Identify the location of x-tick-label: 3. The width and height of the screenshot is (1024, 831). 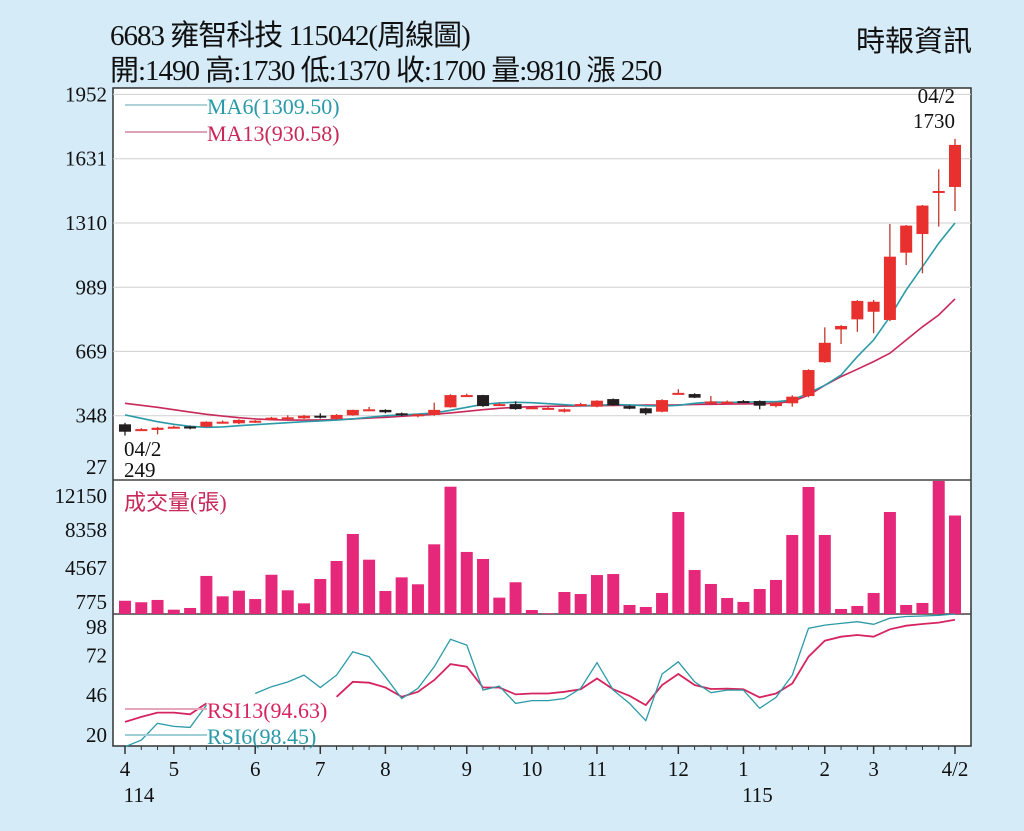
(873, 769).